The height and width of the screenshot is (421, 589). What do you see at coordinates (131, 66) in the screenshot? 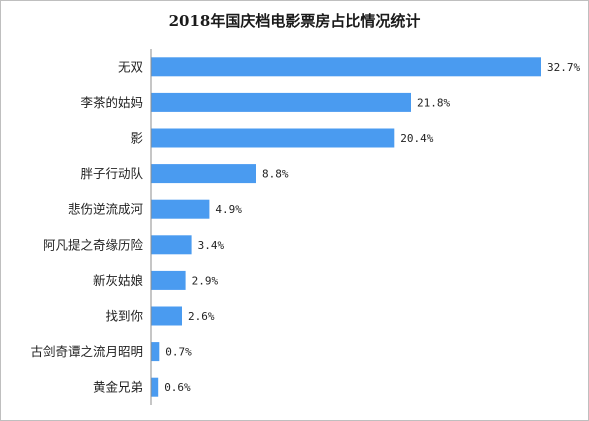
I see `category-label-0: 无双` at bounding box center [131, 66].